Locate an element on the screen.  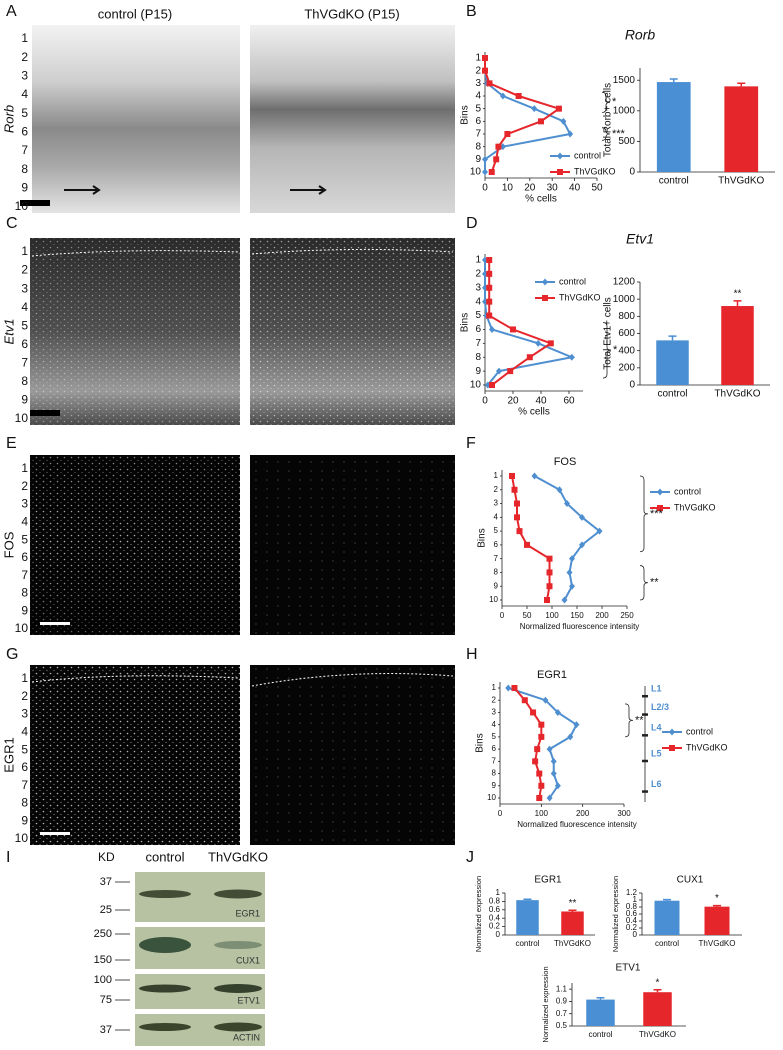
bin-label: 7 is located at coordinates (24, 575).